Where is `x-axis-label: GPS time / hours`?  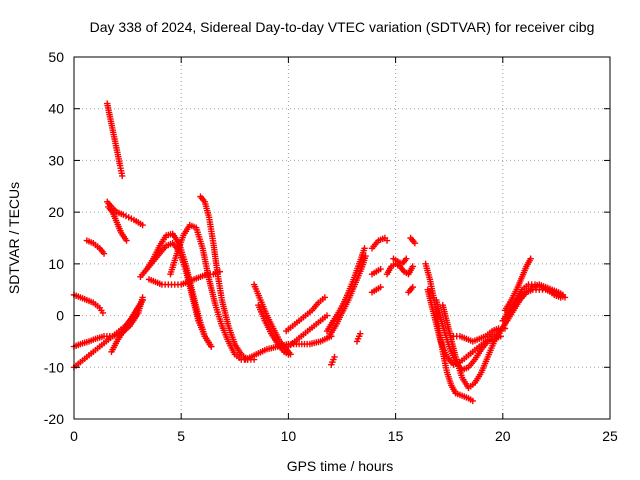
x-axis-label: GPS time / hours is located at coordinates (340, 466).